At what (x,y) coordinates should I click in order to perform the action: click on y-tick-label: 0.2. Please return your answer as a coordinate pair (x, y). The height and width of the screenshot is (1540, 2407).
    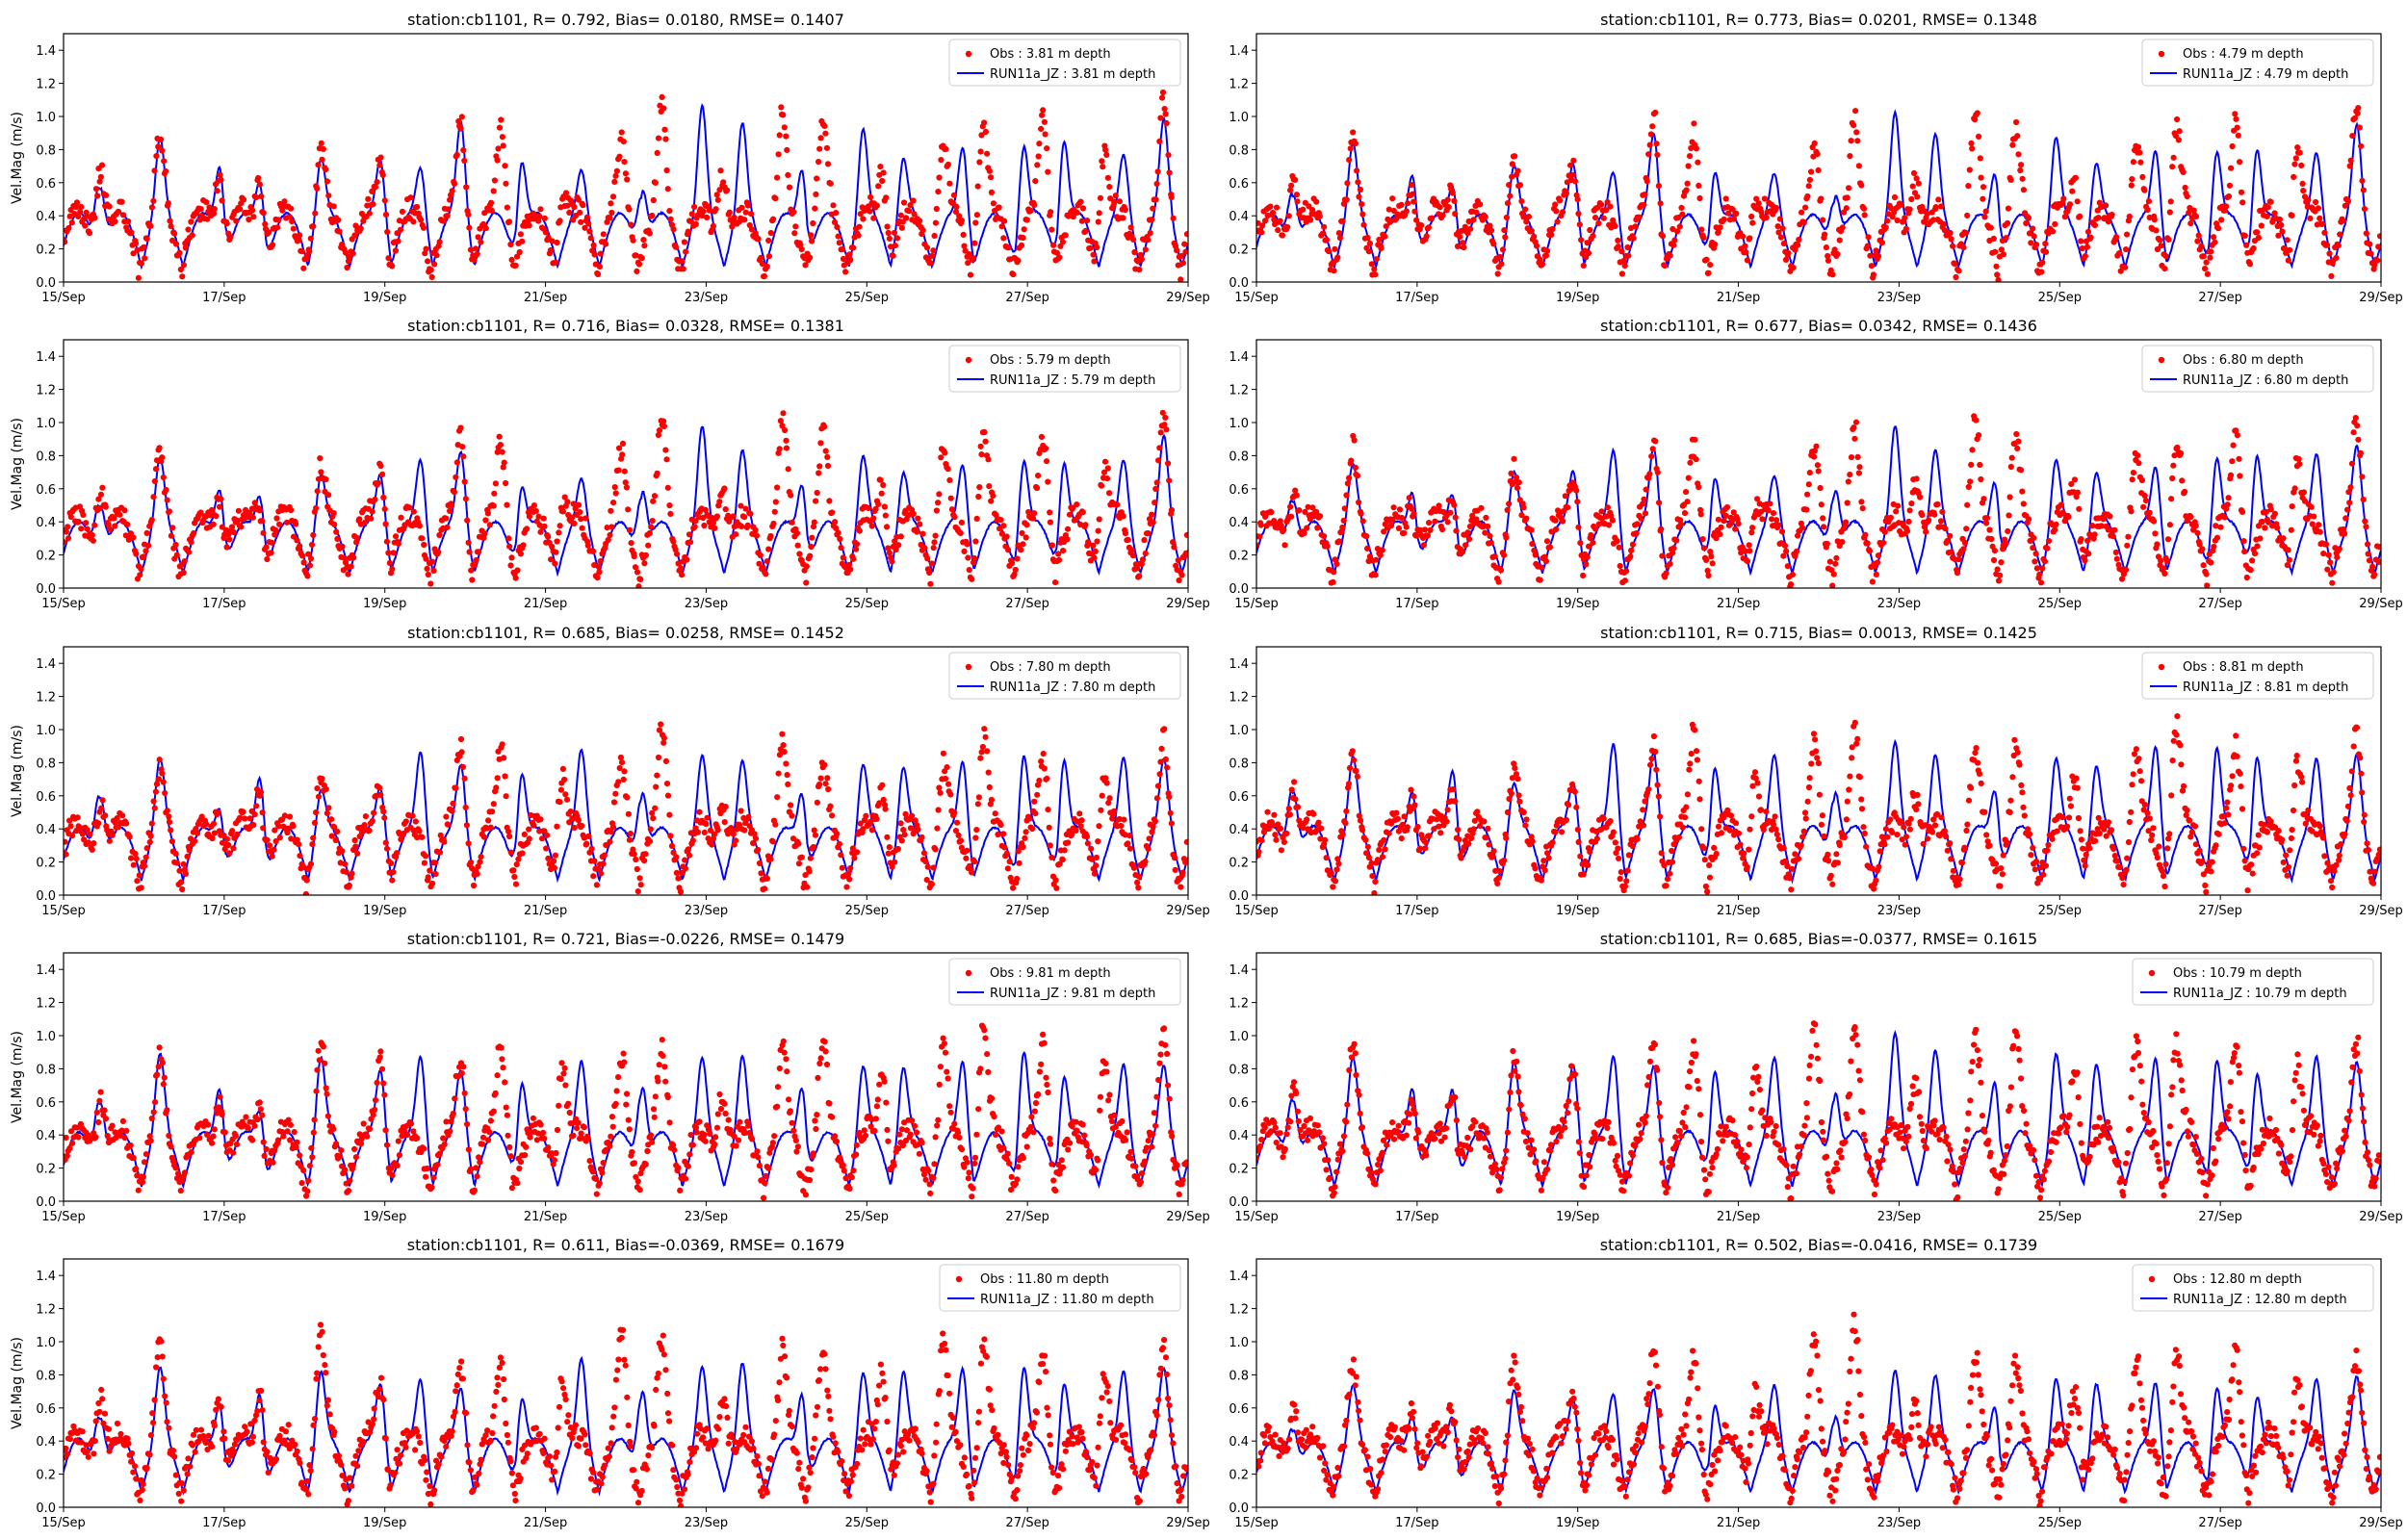
    Looking at the image, I should click on (1239, 251).